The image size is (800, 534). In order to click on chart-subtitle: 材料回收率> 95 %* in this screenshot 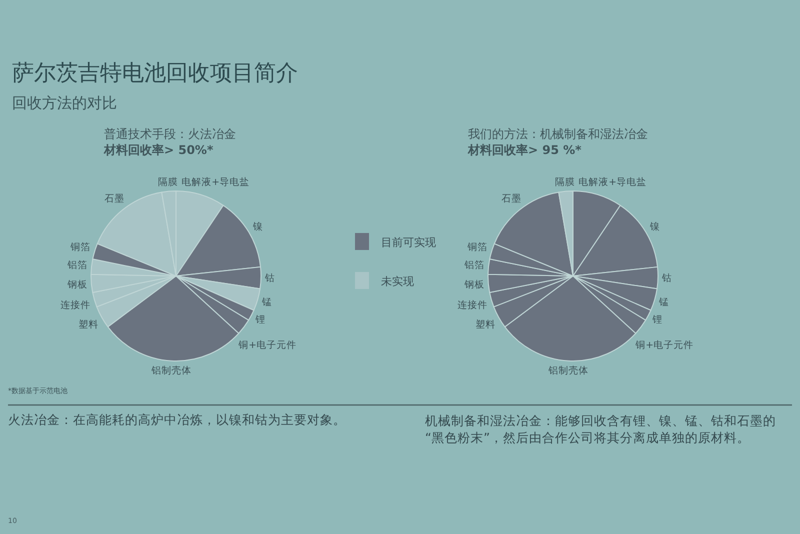, I will do `click(524, 150)`.